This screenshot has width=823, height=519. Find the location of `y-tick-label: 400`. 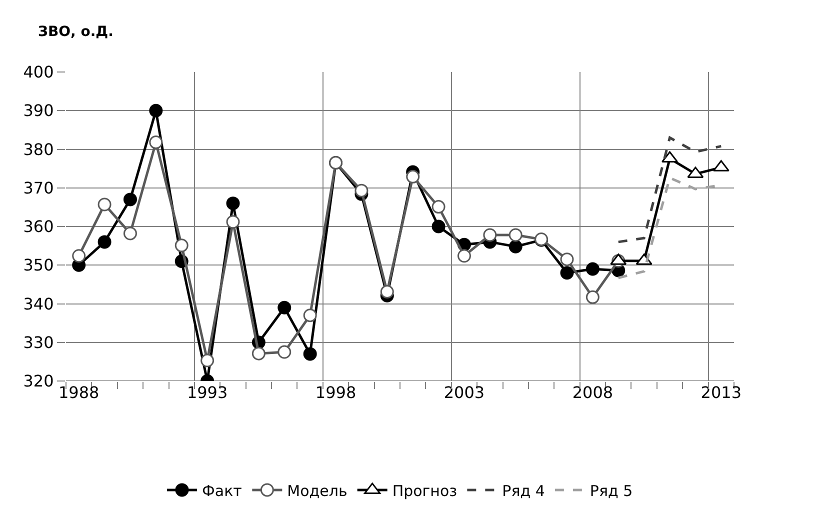

y-tick-label: 400 is located at coordinates (38, 72).